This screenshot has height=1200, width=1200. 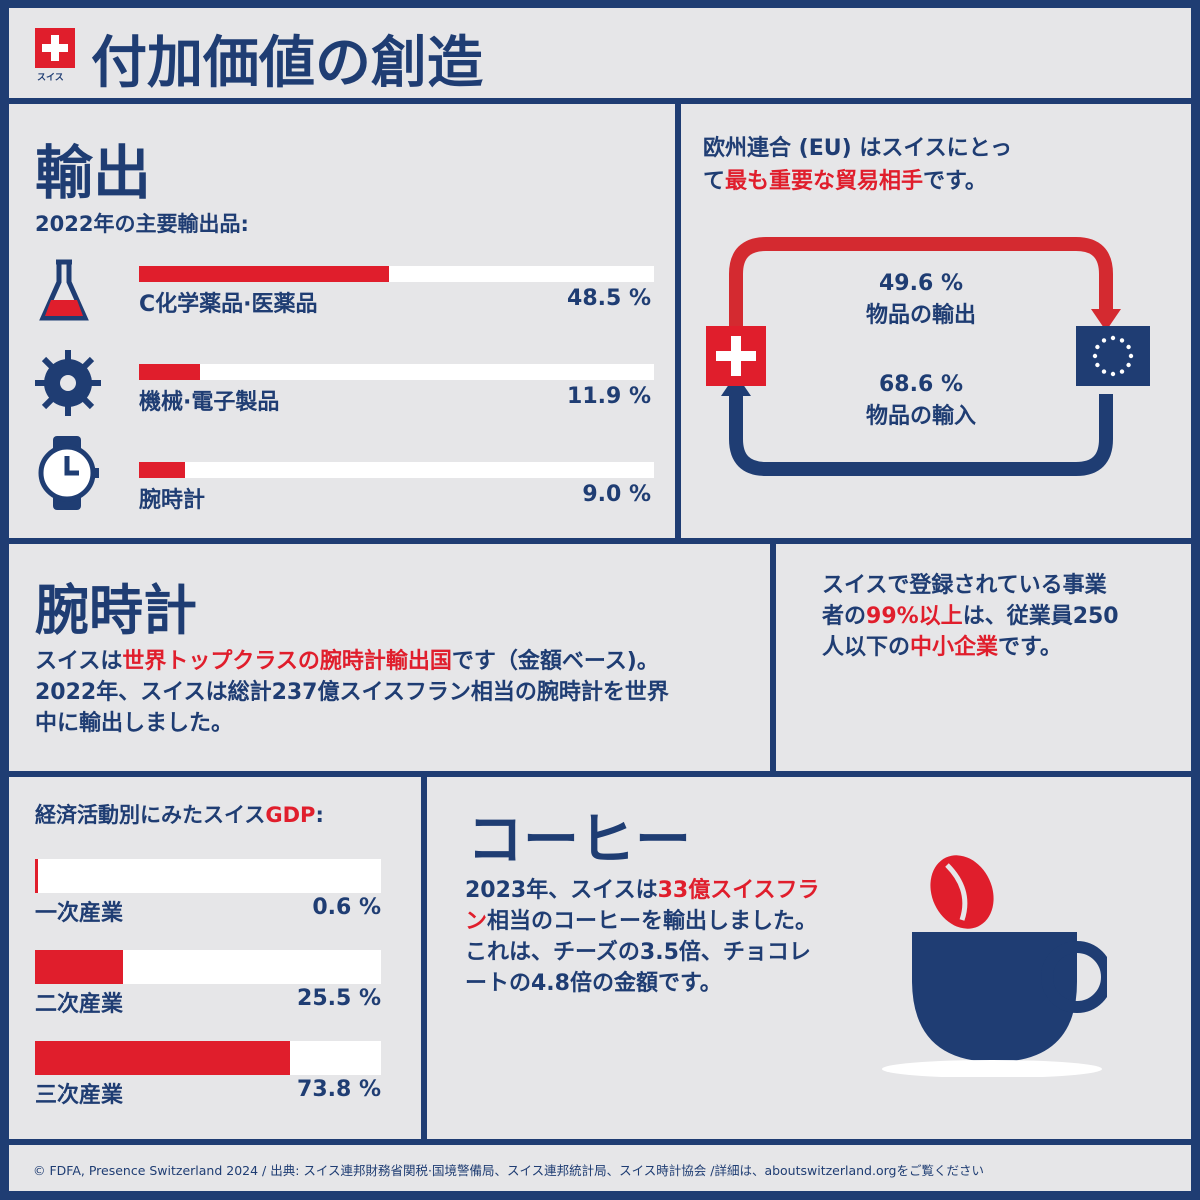 What do you see at coordinates (64, 290) in the screenshot?
I see `flask-icon` at bounding box center [64, 290].